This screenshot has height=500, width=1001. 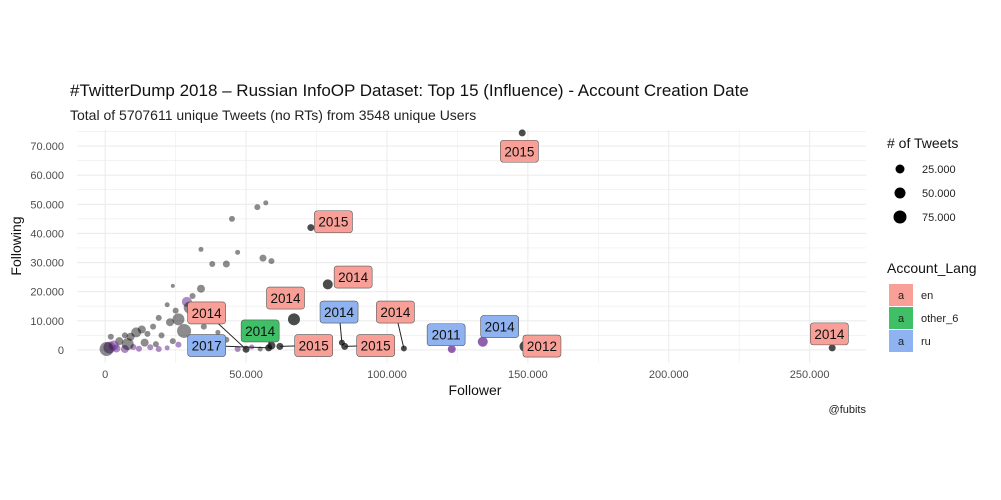 I want to click on x-tick-label: 100.000, so click(x=387, y=375).